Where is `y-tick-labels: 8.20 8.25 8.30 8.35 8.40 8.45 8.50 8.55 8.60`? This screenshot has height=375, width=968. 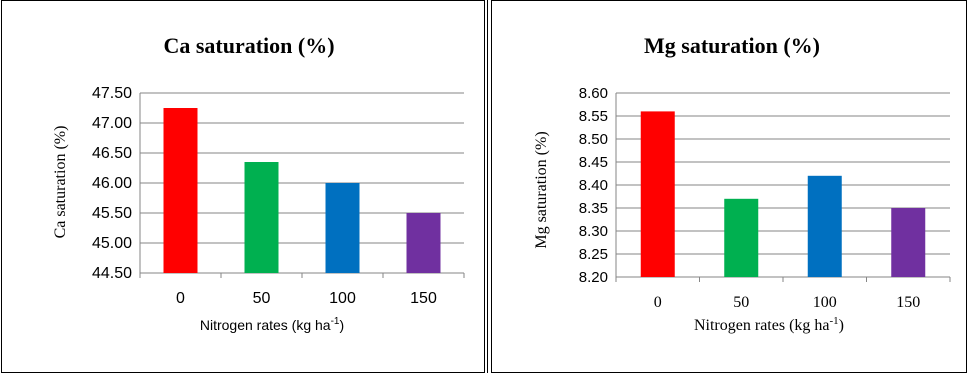
y-tick-labels: 8.20 8.25 8.30 8.35 8.40 8.45 8.50 8.55 8.60 is located at coordinates (593, 185).